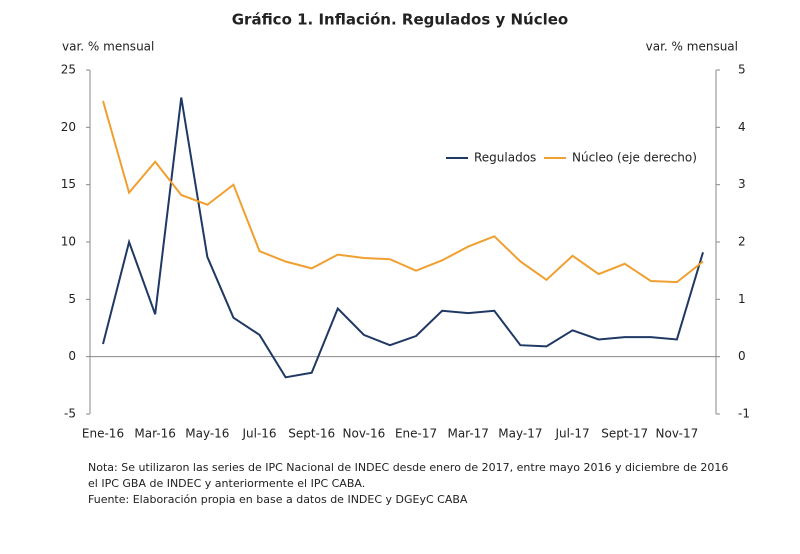 The height and width of the screenshot is (554, 800). Describe the element at coordinates (103, 434) in the screenshot. I see `x-tick-label: Ene-16` at that location.